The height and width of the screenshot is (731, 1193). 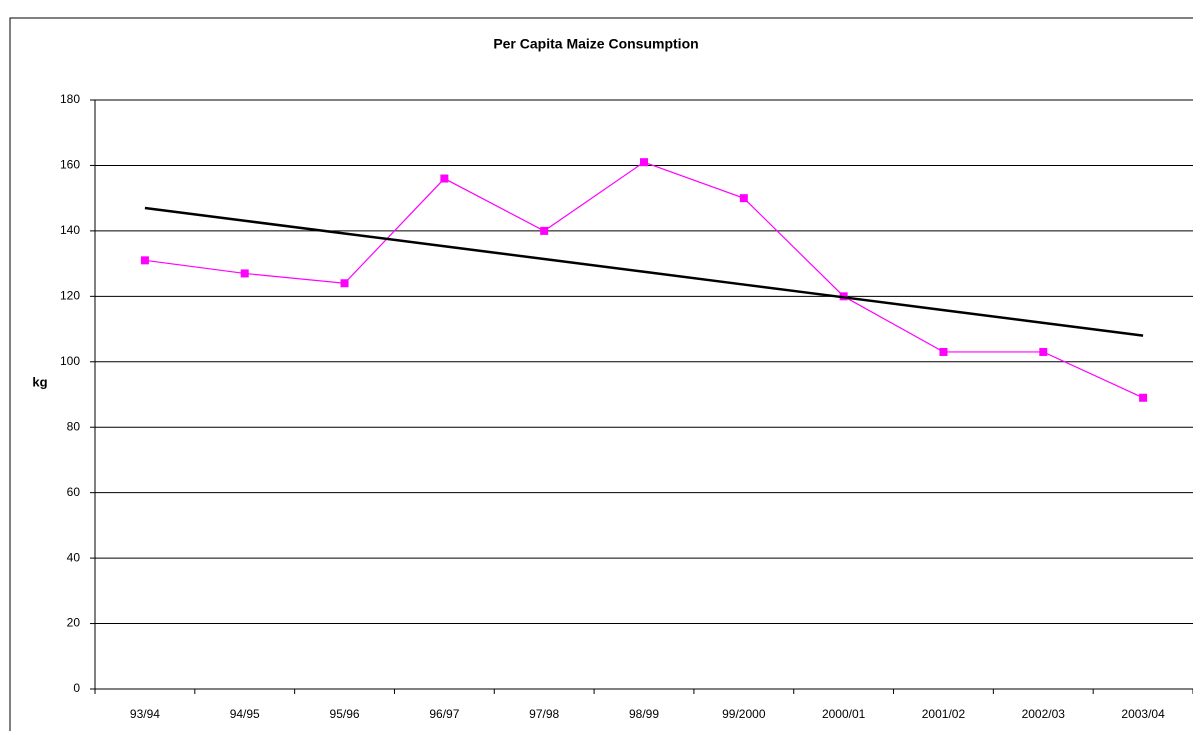 I want to click on x-tick-label: 99/2000, so click(x=744, y=714).